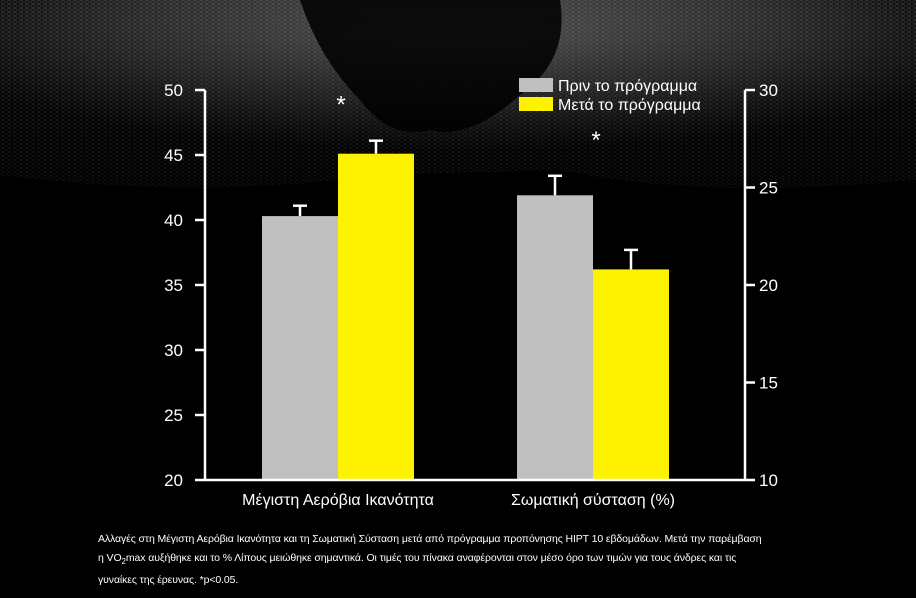 This screenshot has width=916, height=598. I want to click on category-label: Σωματική σύσταση (%), so click(593, 500).